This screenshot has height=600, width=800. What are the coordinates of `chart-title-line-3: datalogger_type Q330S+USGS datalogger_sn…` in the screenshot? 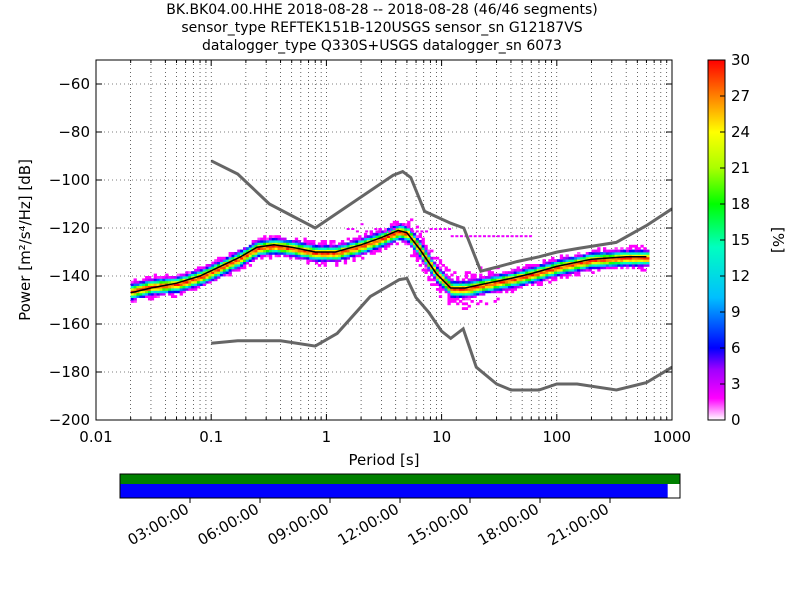 It's located at (382, 46).